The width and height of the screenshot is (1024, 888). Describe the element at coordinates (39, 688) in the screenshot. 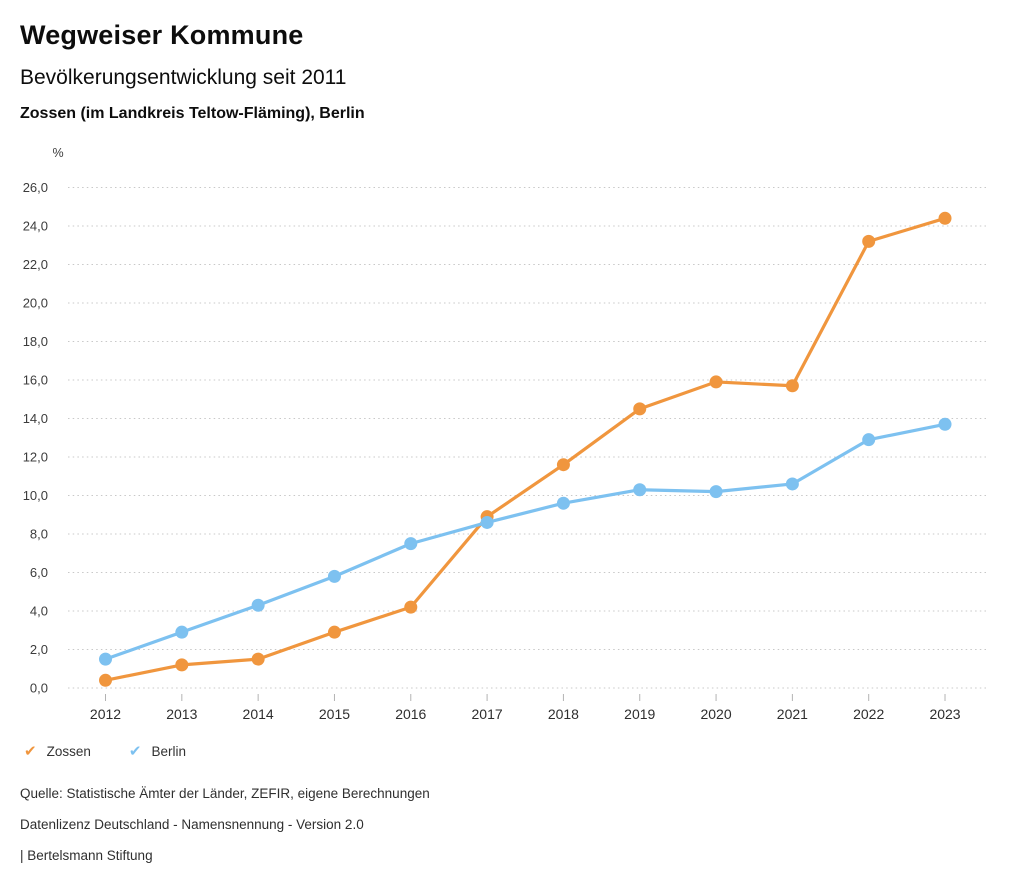

I see `y-tick-label: 0,0` at that location.